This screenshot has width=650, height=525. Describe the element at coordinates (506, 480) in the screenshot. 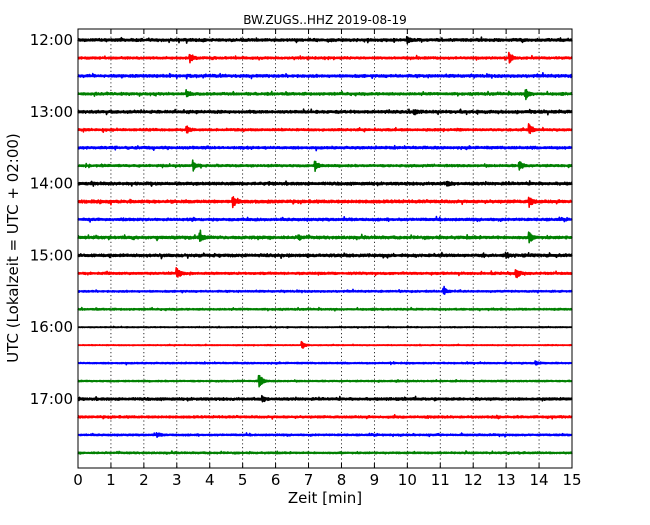

I see `x-tick-label: 13` at that location.